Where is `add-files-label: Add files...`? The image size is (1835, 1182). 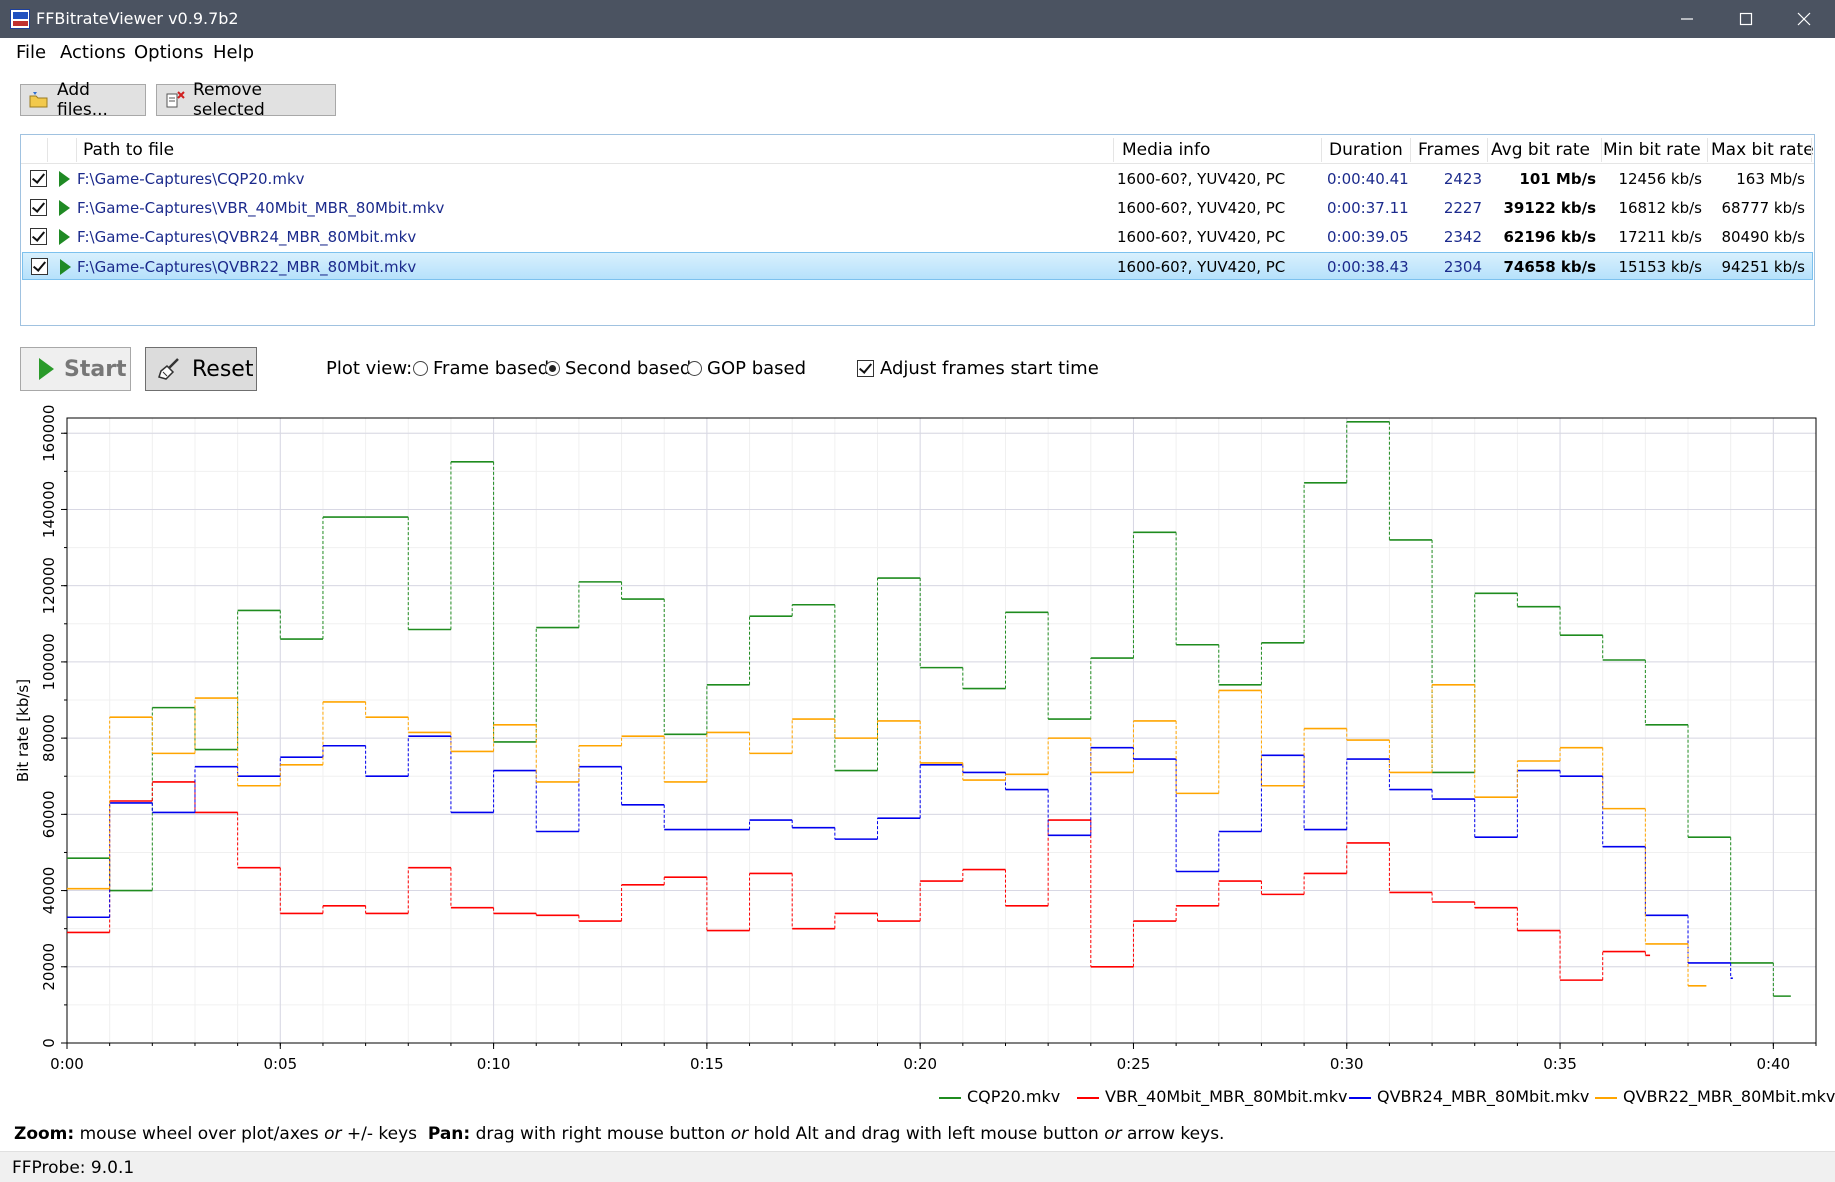 add-files-label: Add files... is located at coordinates (82, 100).